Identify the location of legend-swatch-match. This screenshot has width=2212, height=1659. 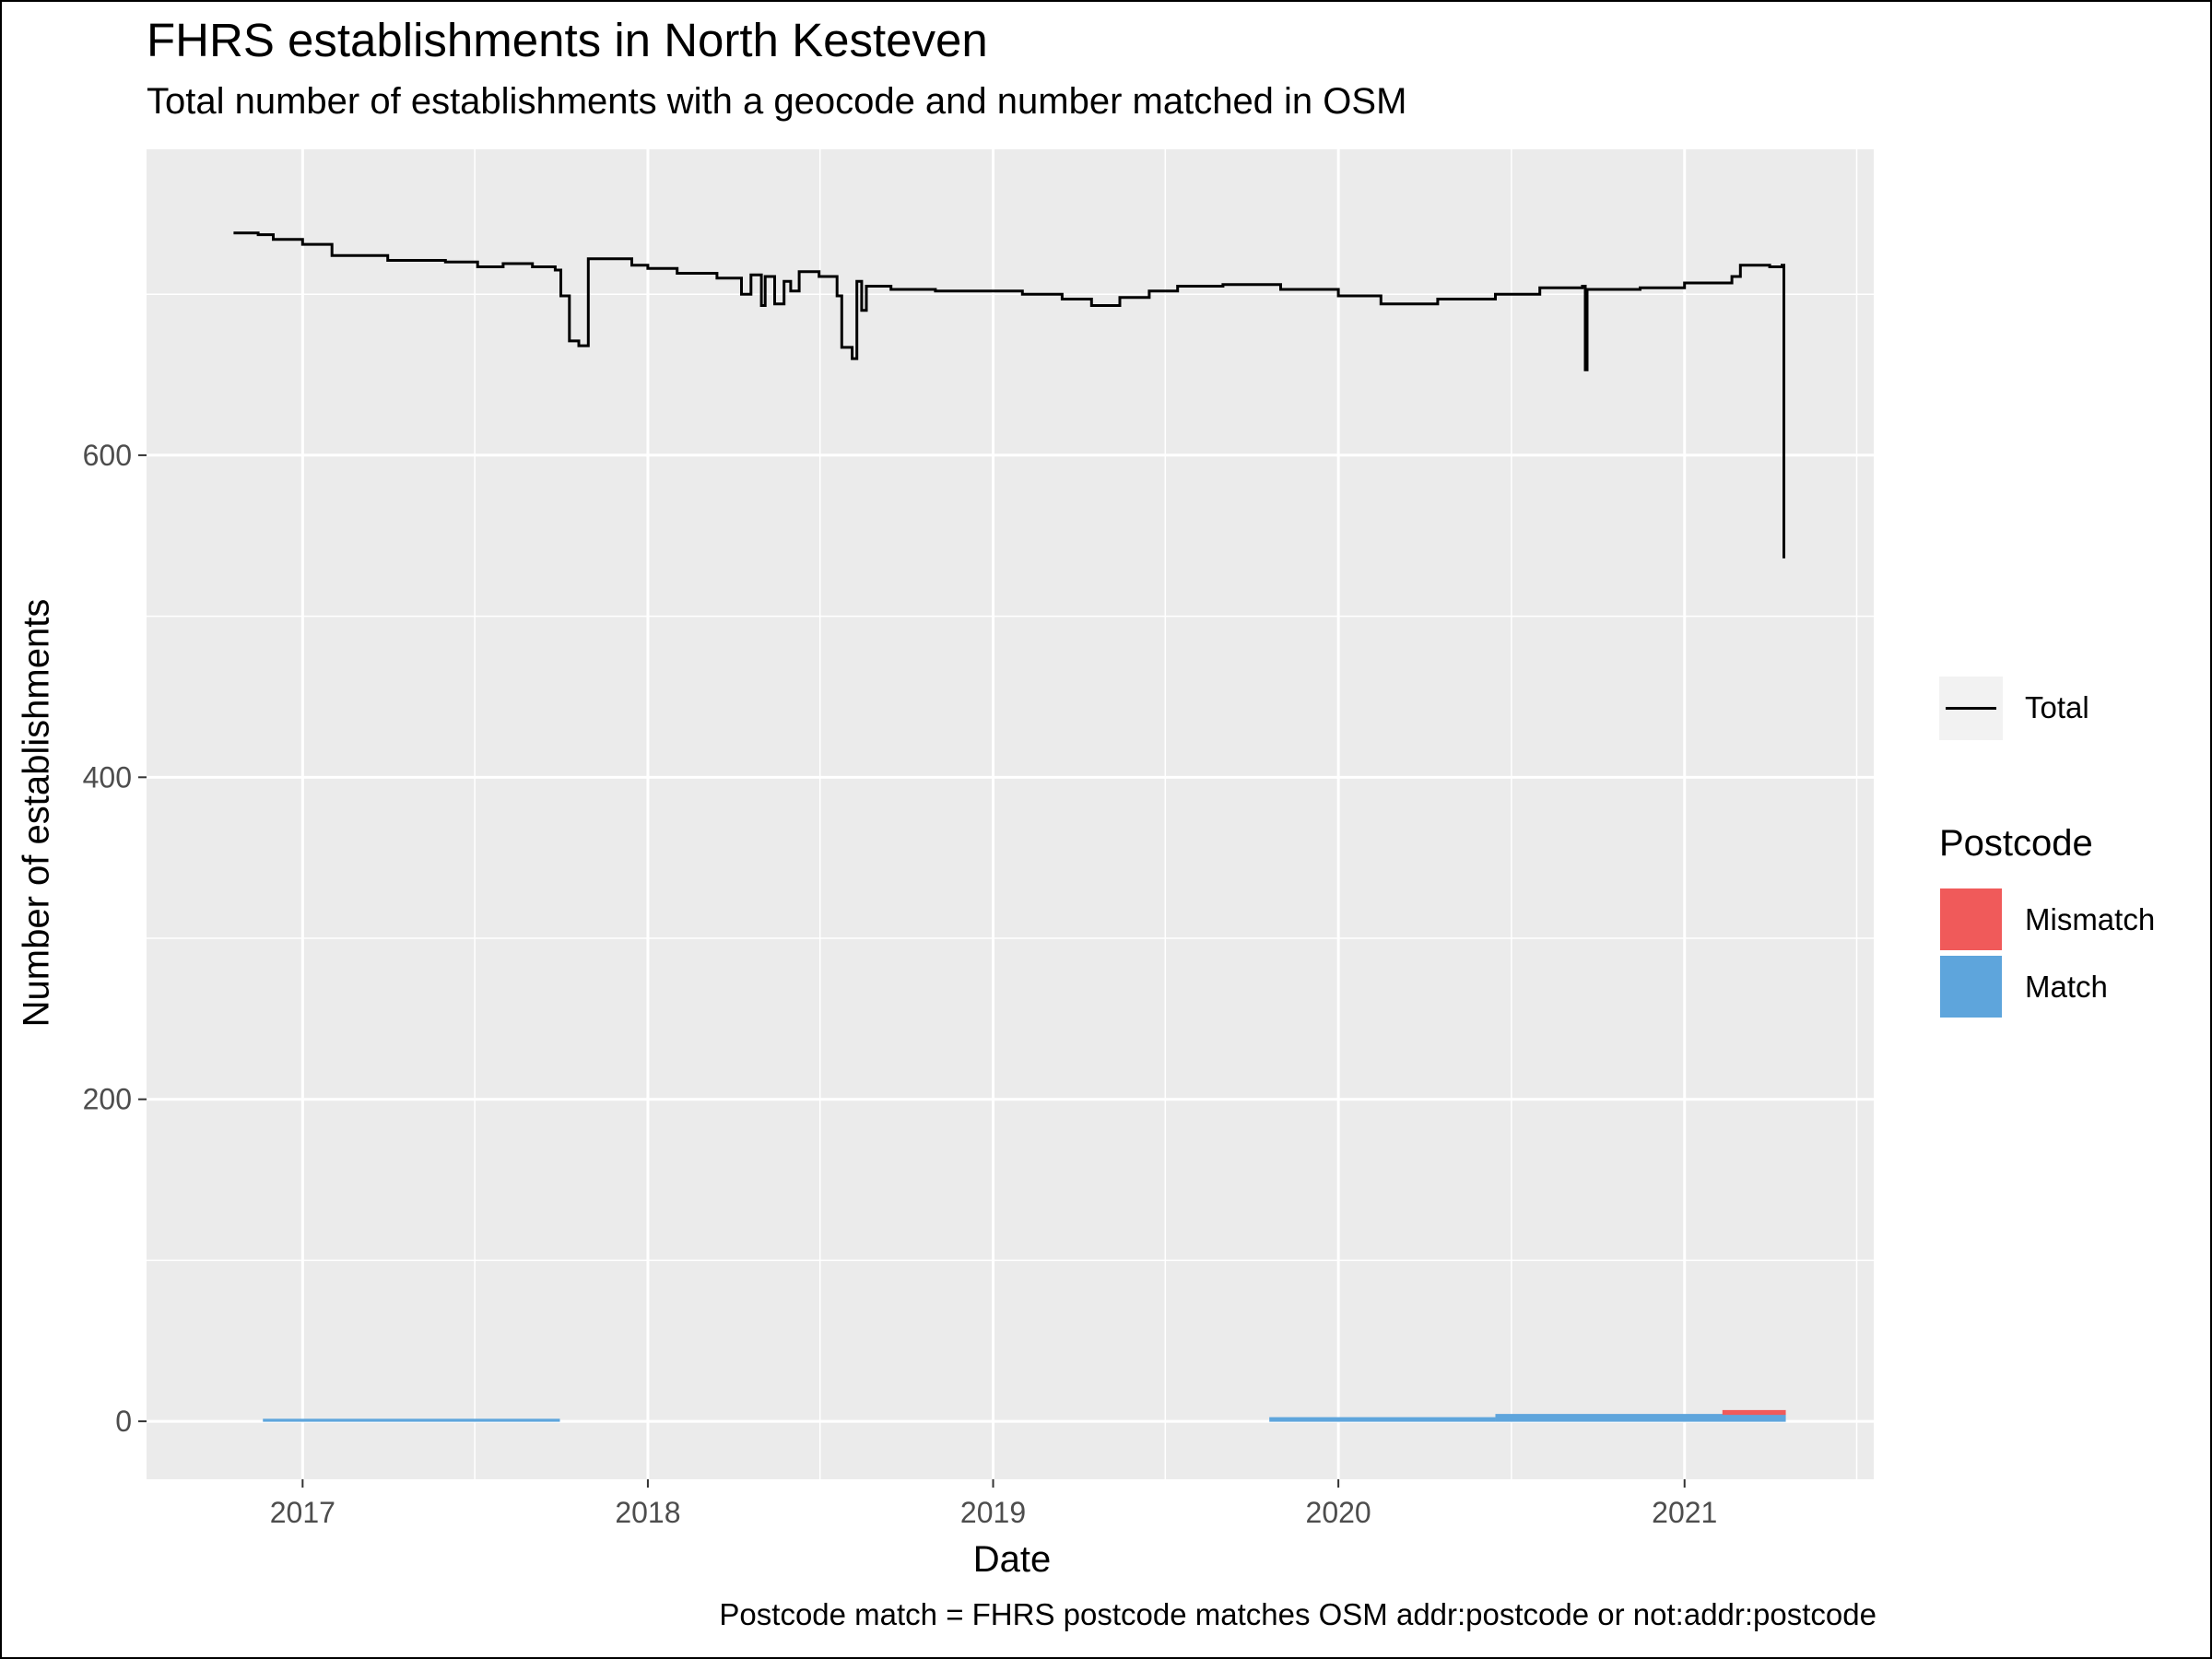
(1971, 987).